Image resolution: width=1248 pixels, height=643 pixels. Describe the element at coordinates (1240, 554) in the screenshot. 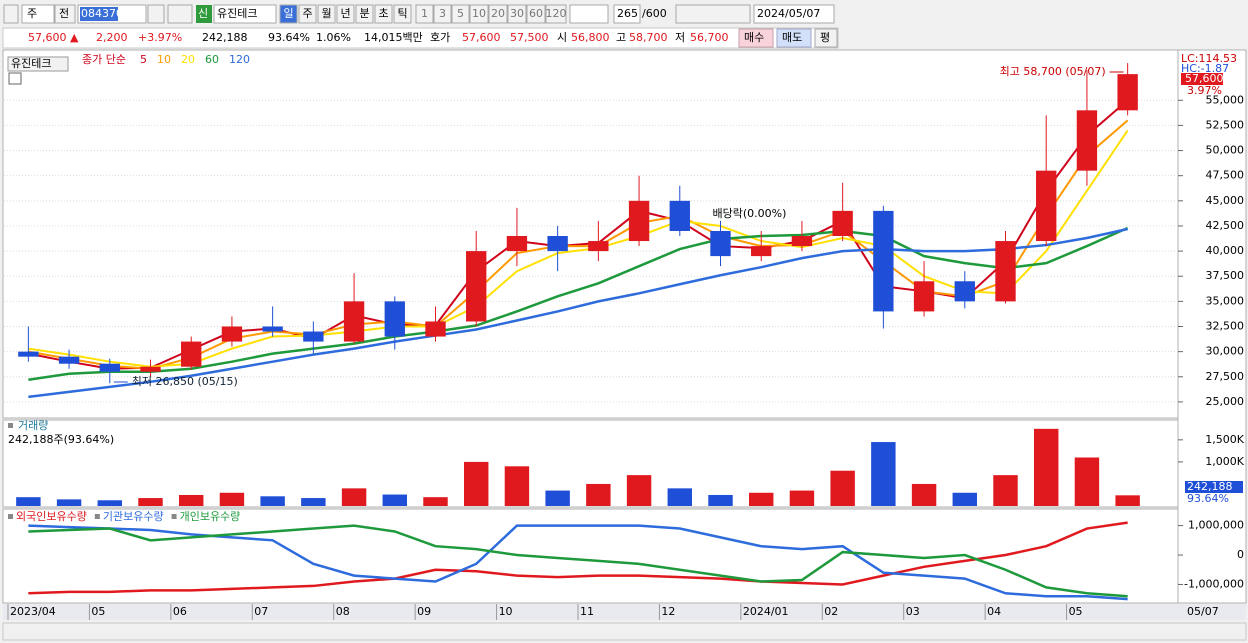

I see `y-tick-label: 0` at that location.